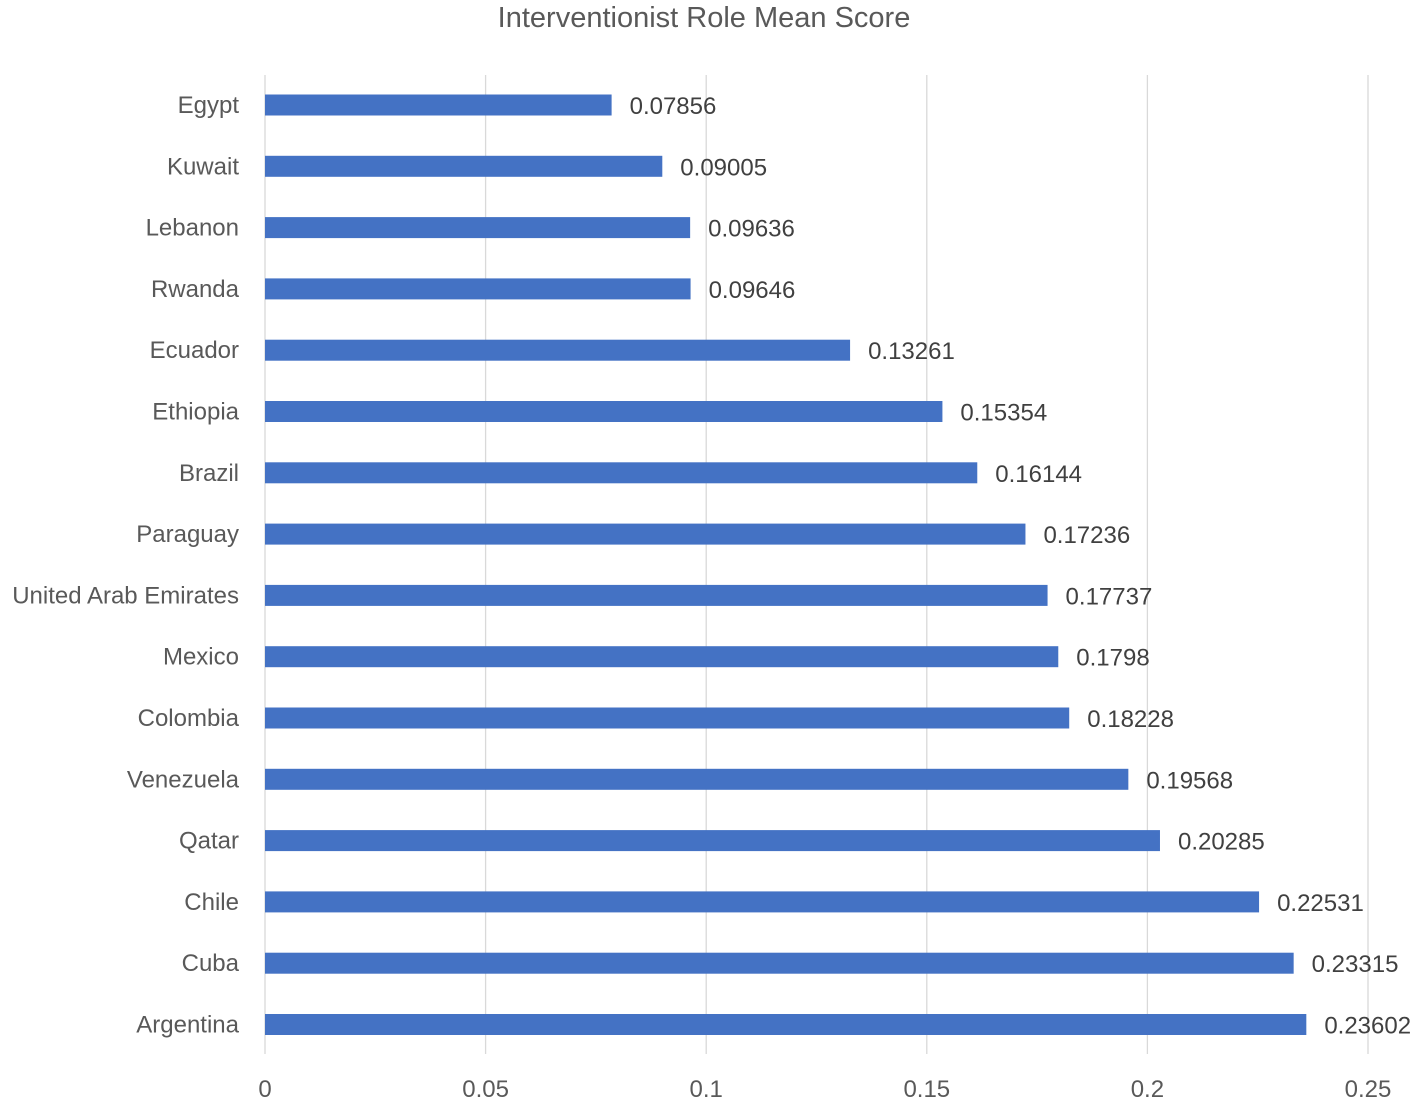 This screenshot has width=1418, height=1104. Describe the element at coordinates (1003, 413) in the screenshot. I see `data-label: 0.15354` at that location.